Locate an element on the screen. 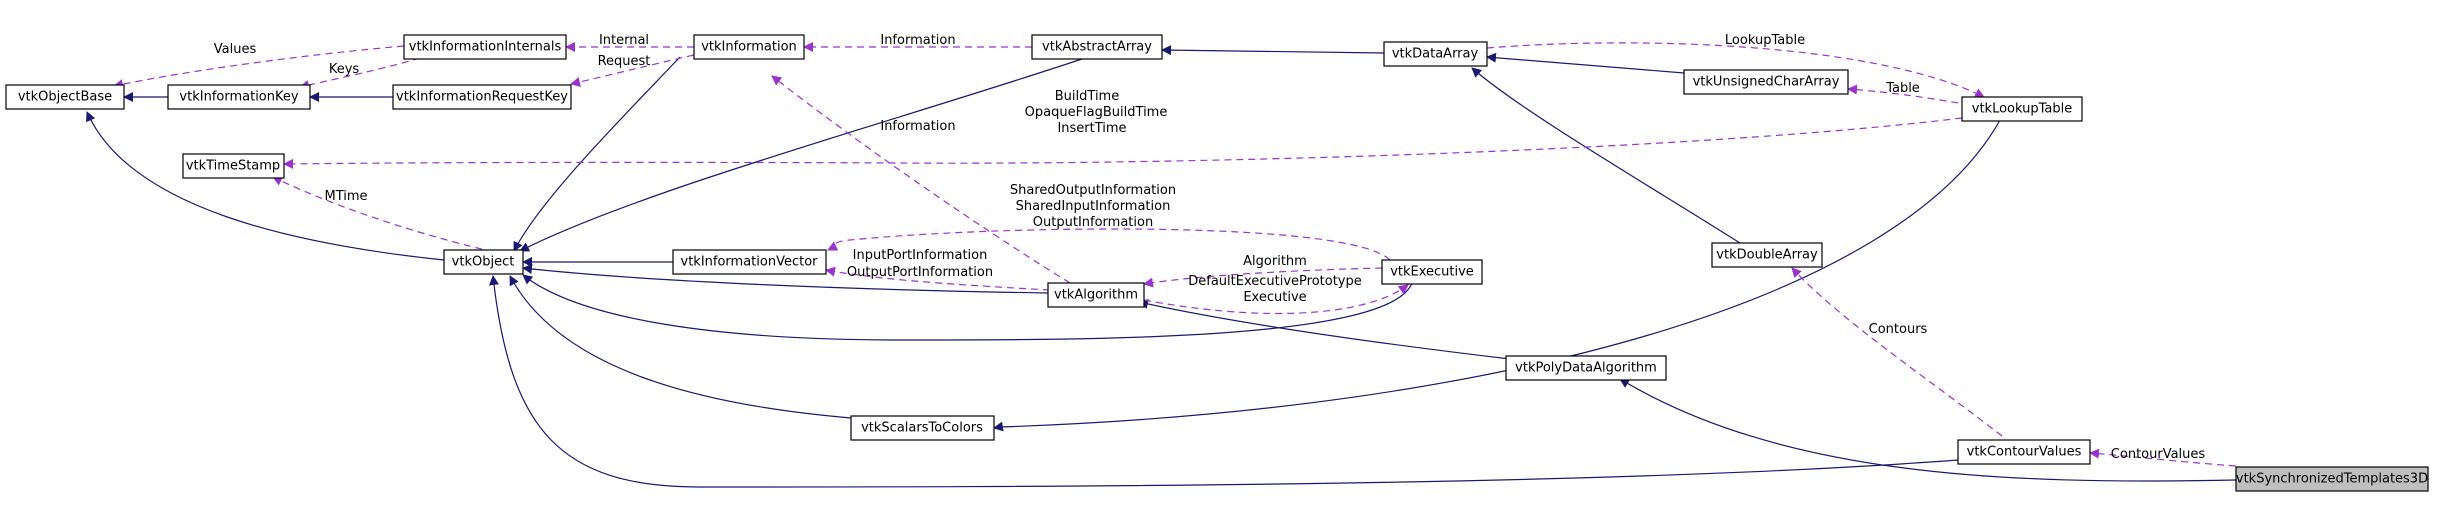  edge-information-to-object is located at coordinates (597, 154).